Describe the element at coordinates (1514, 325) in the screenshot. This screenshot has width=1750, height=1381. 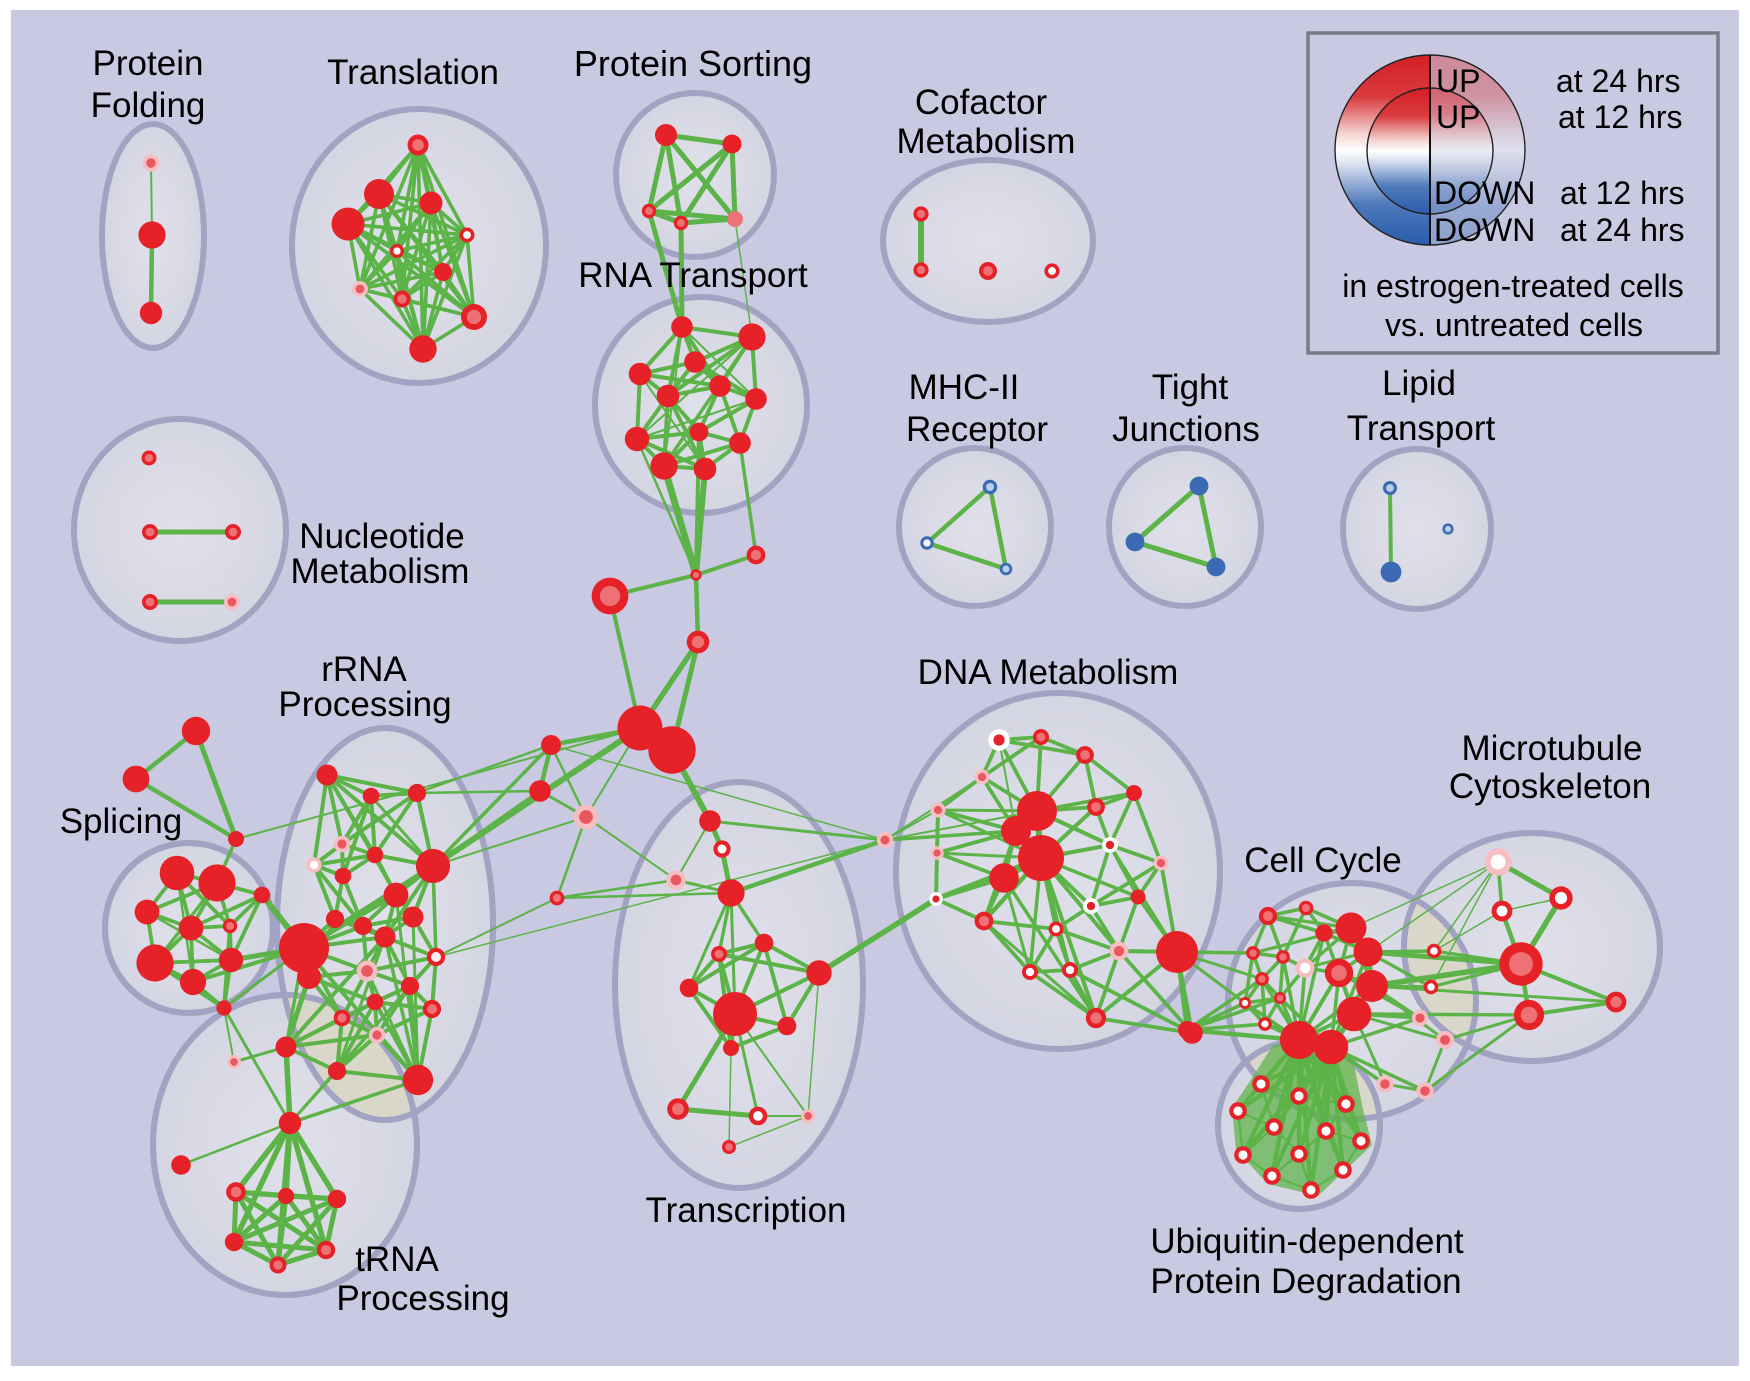
I see `svg-text: vs. untreated cells` at that location.